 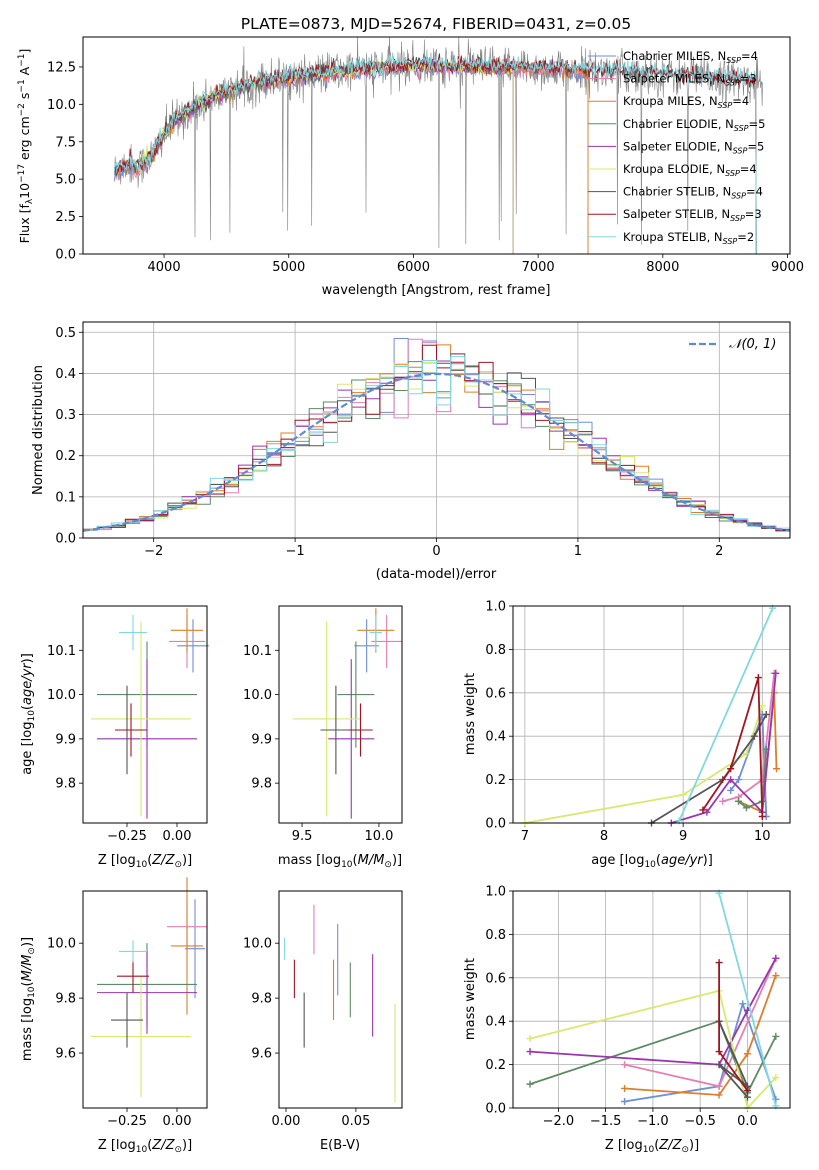 What do you see at coordinates (61, 105) in the screenshot?
I see `spectrum-ytick-label: 10.0` at bounding box center [61, 105].